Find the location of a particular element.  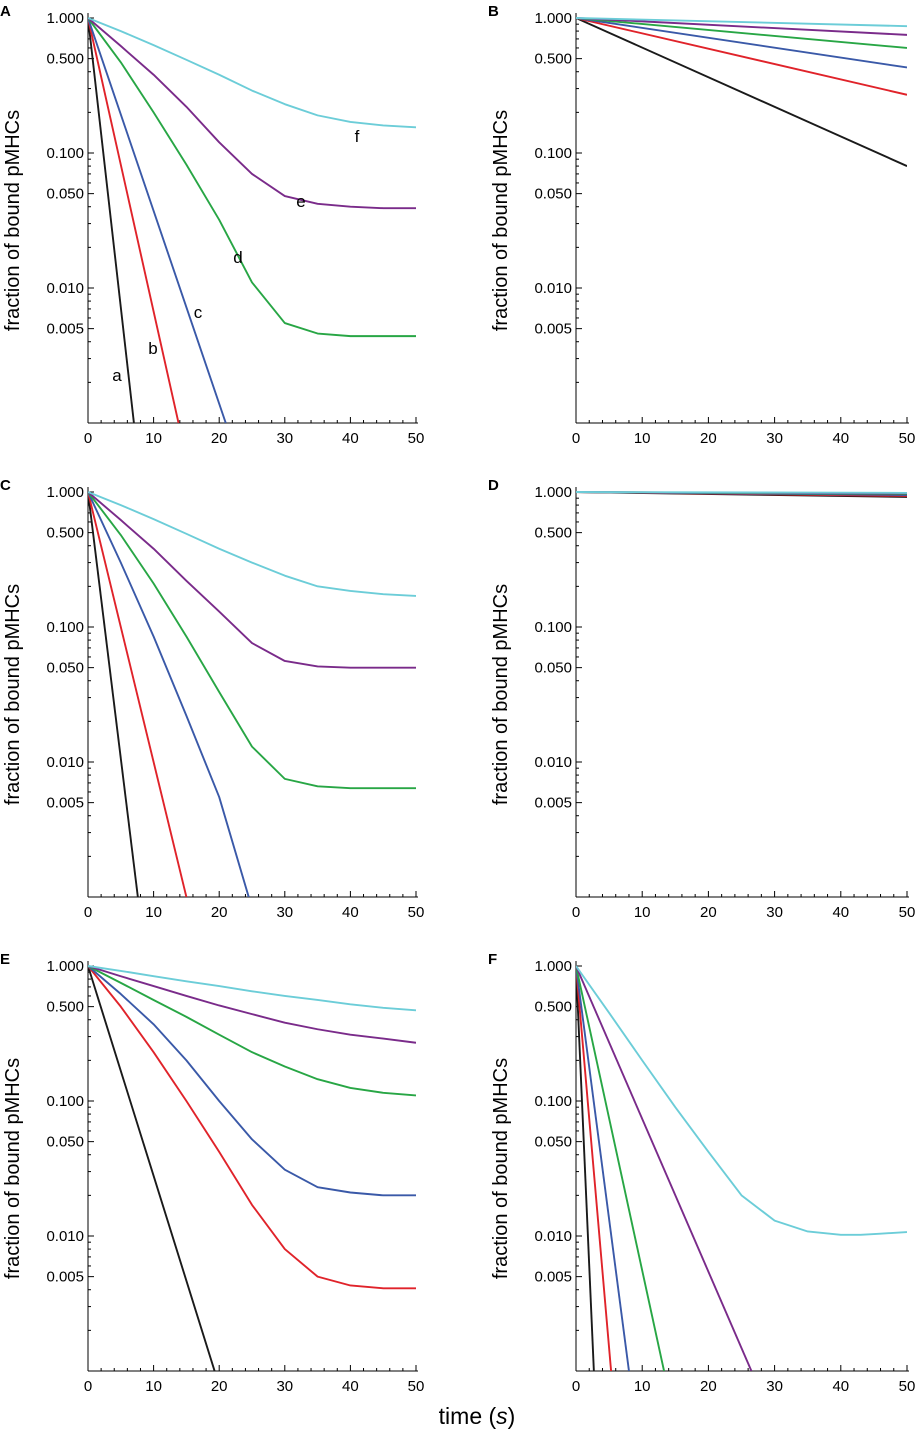

curve-label-d: d is located at coordinates (237, 257).